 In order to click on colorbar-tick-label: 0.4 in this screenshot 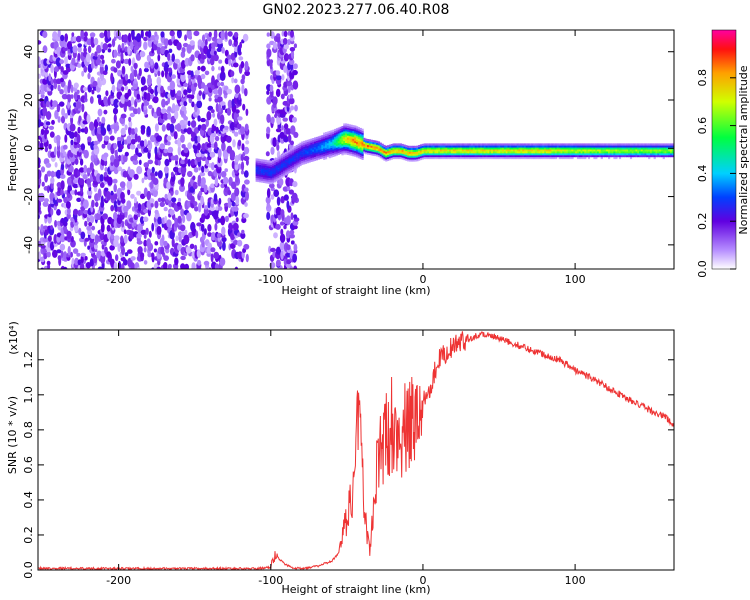, I will do `click(702, 174)`.